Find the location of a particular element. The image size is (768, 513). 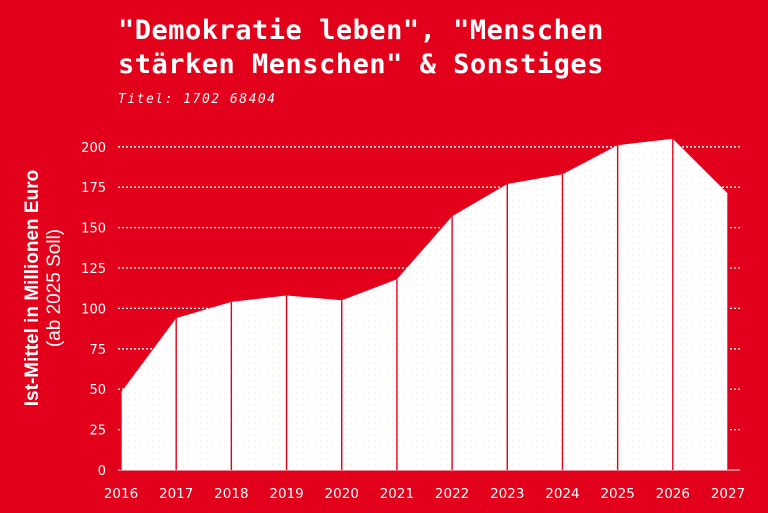

x-tick-label: 2022 is located at coordinates (452, 494).